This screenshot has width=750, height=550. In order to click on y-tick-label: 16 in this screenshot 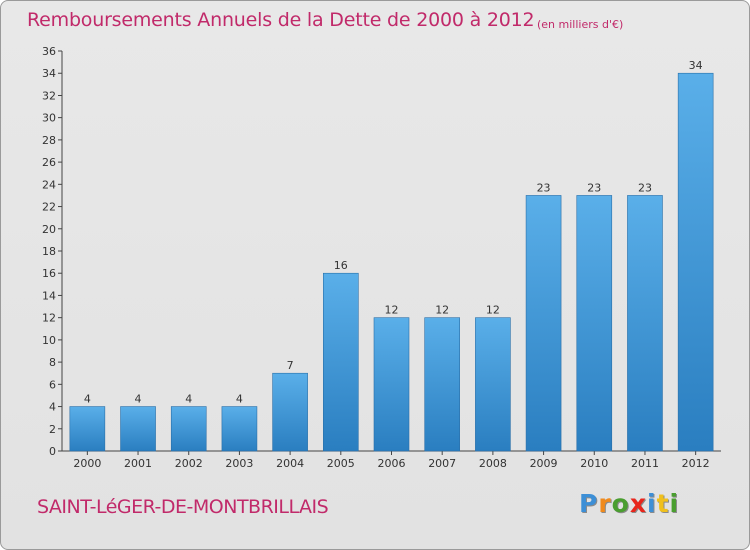, I will do `click(49, 273)`.